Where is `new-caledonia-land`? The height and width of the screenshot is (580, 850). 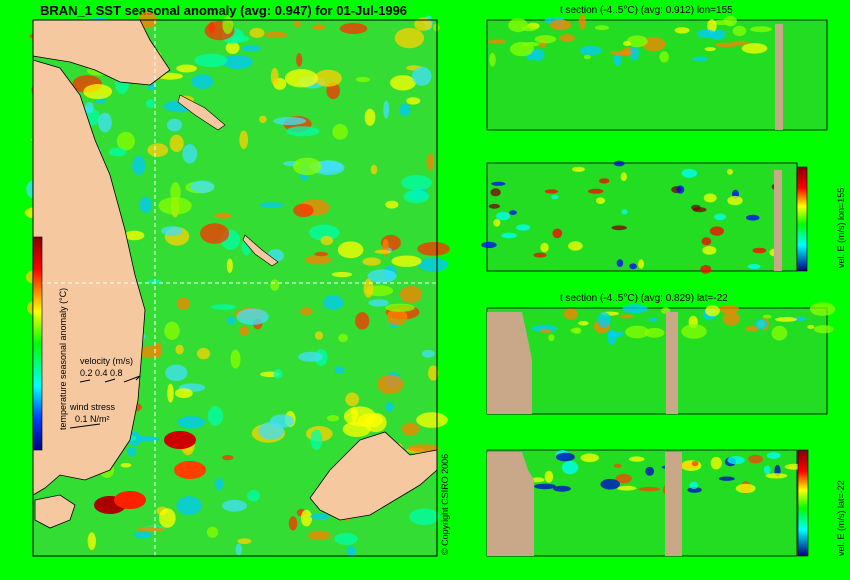 new-caledonia-land is located at coordinates (260, 250).